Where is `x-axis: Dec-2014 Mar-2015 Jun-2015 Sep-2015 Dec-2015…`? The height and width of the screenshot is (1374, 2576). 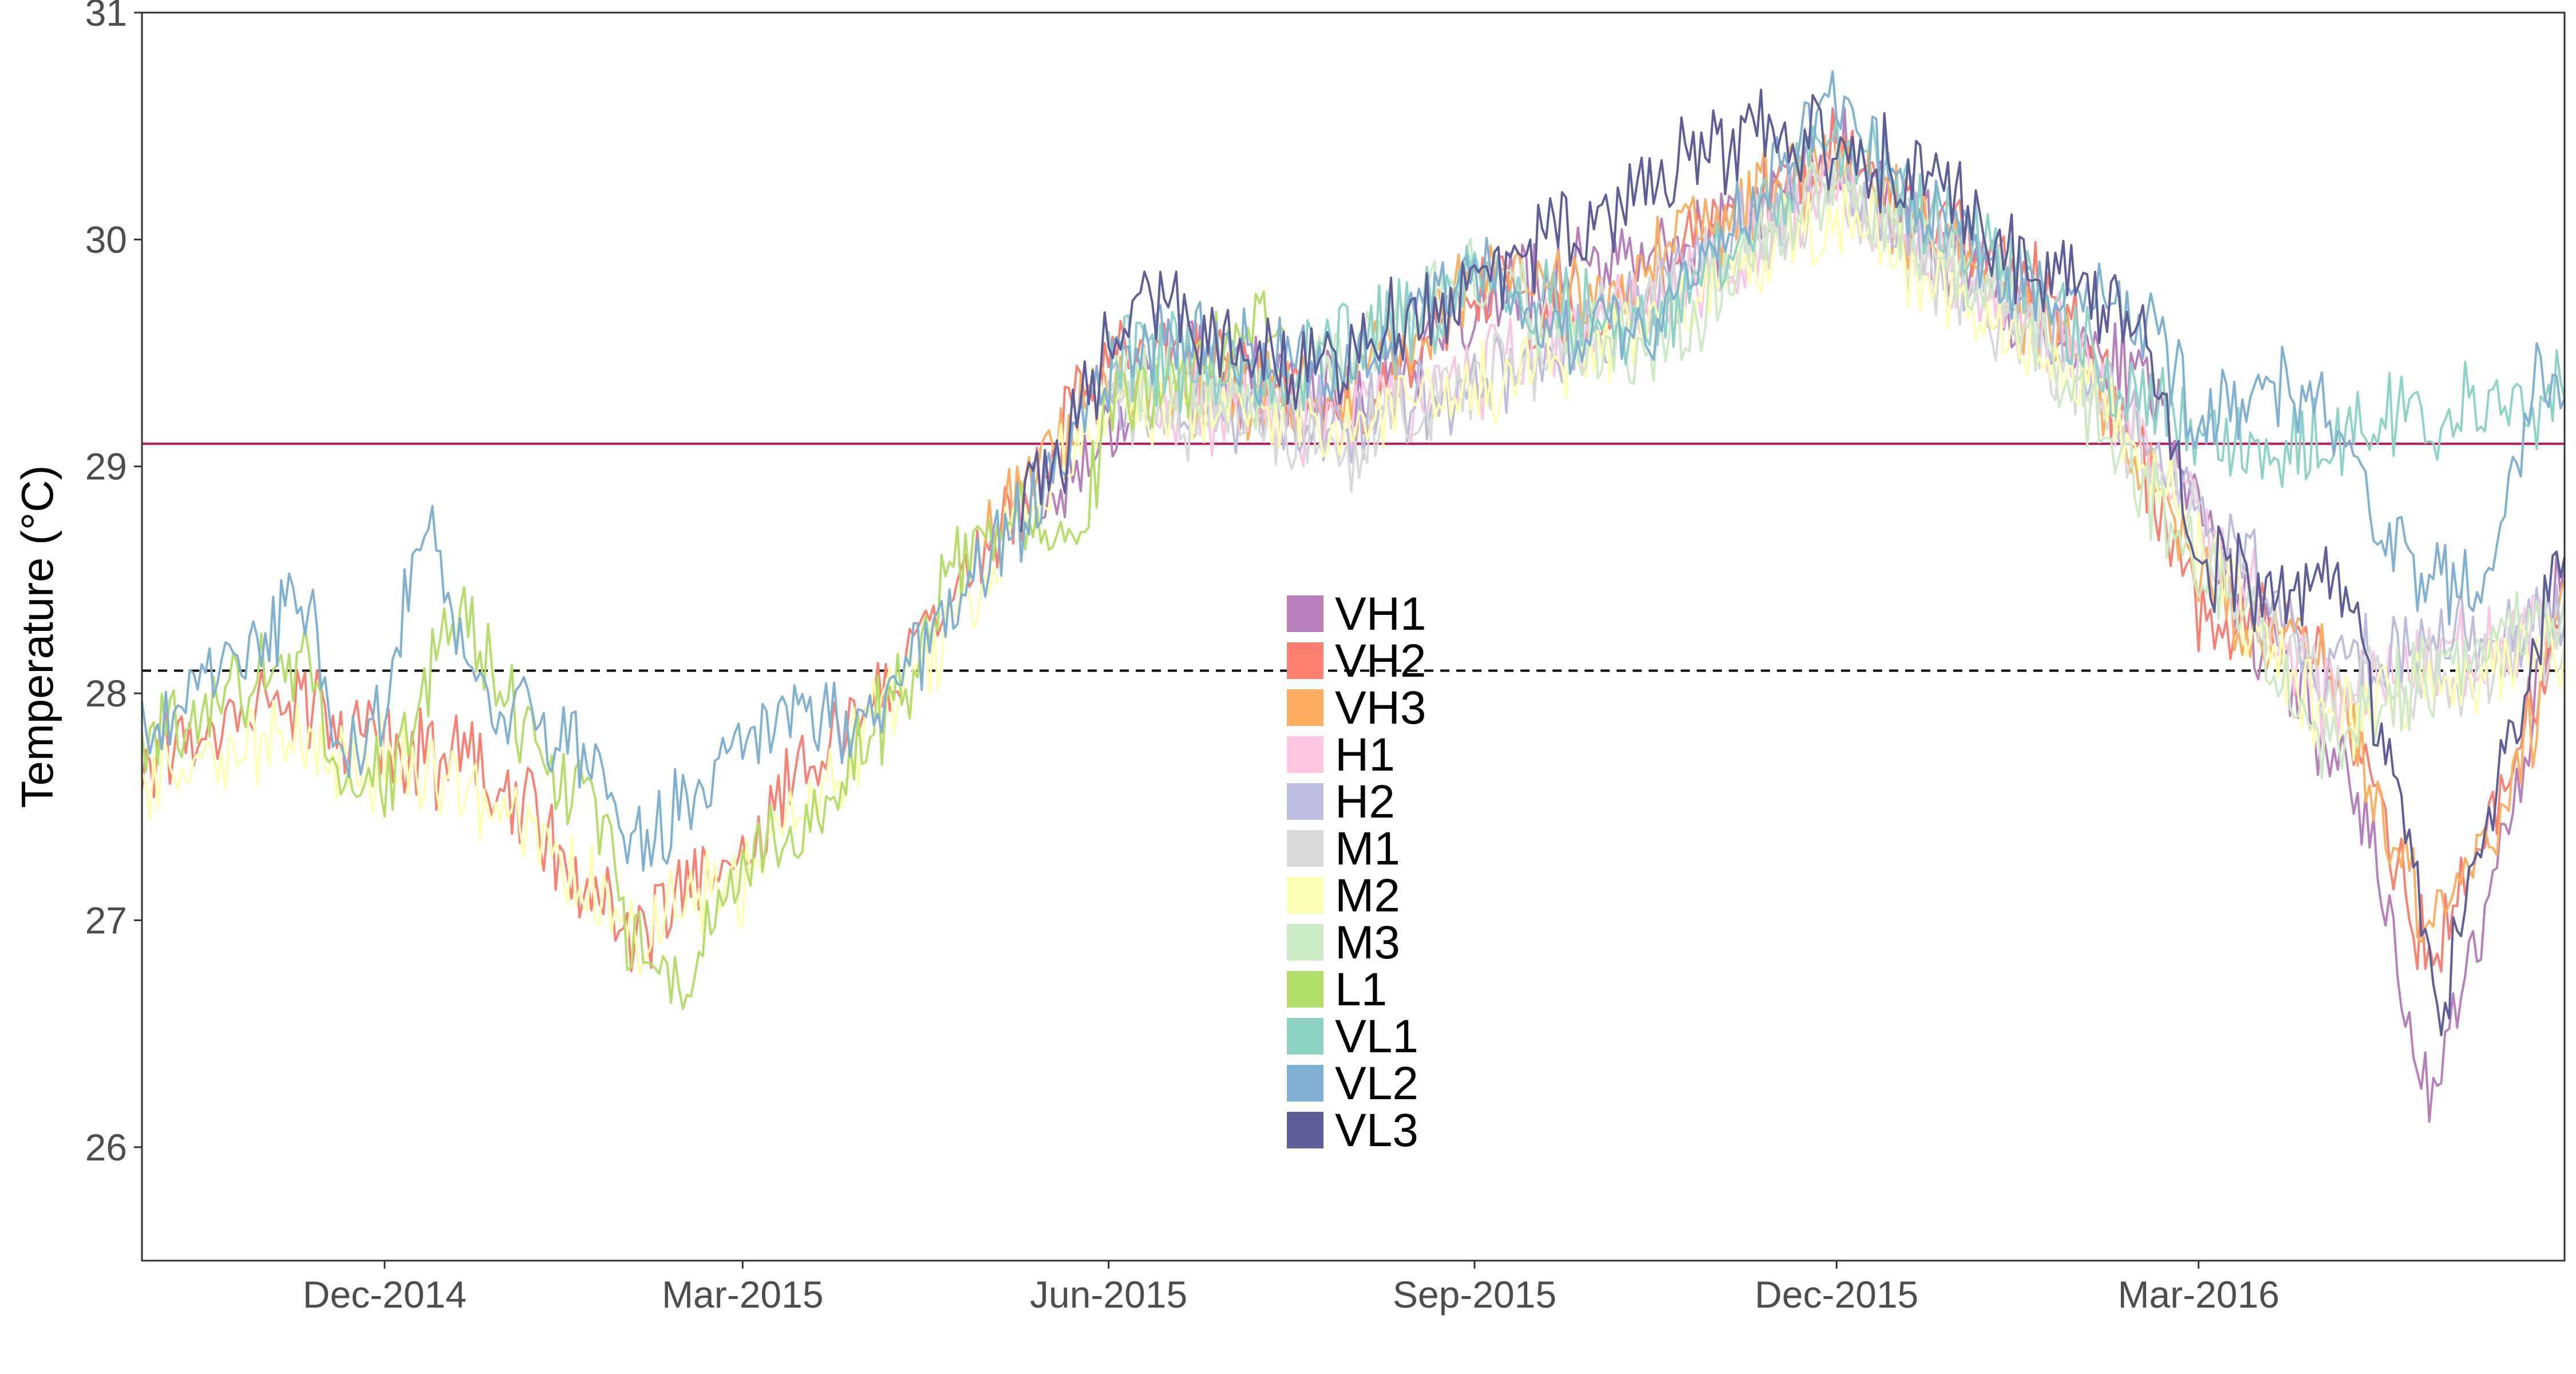 x-axis: Dec-2014 Mar-2015 Jun-2015 Sep-2015 Dec-2015… is located at coordinates (1291, 1288).